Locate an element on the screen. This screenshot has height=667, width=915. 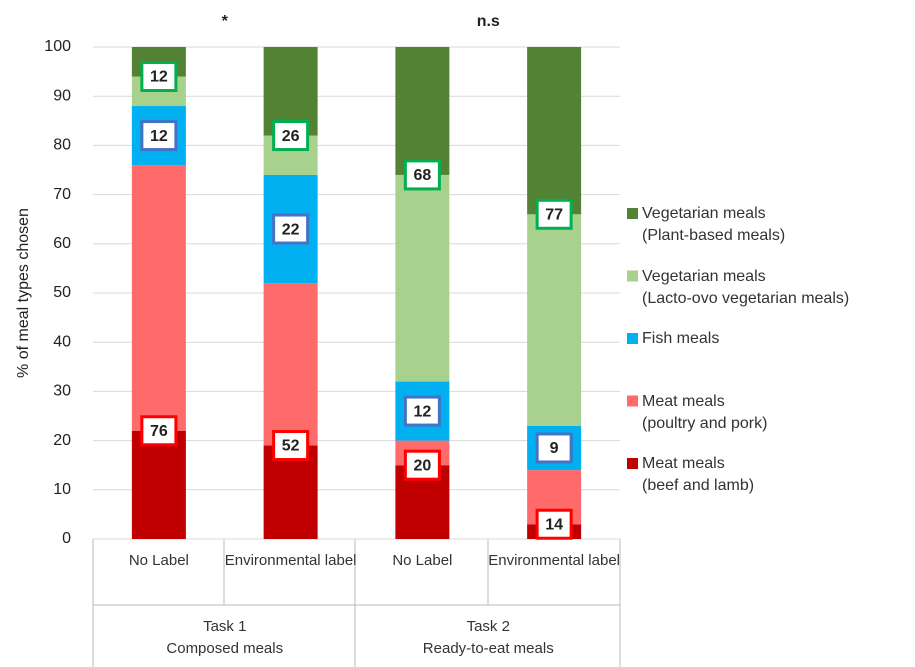
y-tick-label: 40 is located at coordinates (62, 341).